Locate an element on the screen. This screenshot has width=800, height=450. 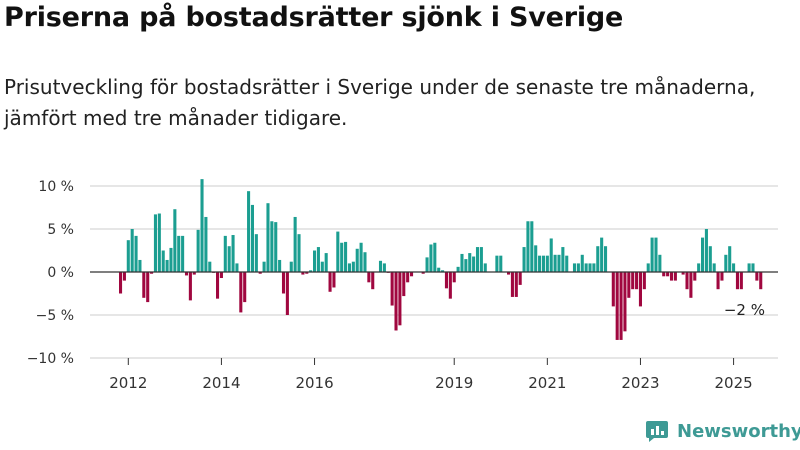
y-tick-label: 10 % is located at coordinates (56, 187).